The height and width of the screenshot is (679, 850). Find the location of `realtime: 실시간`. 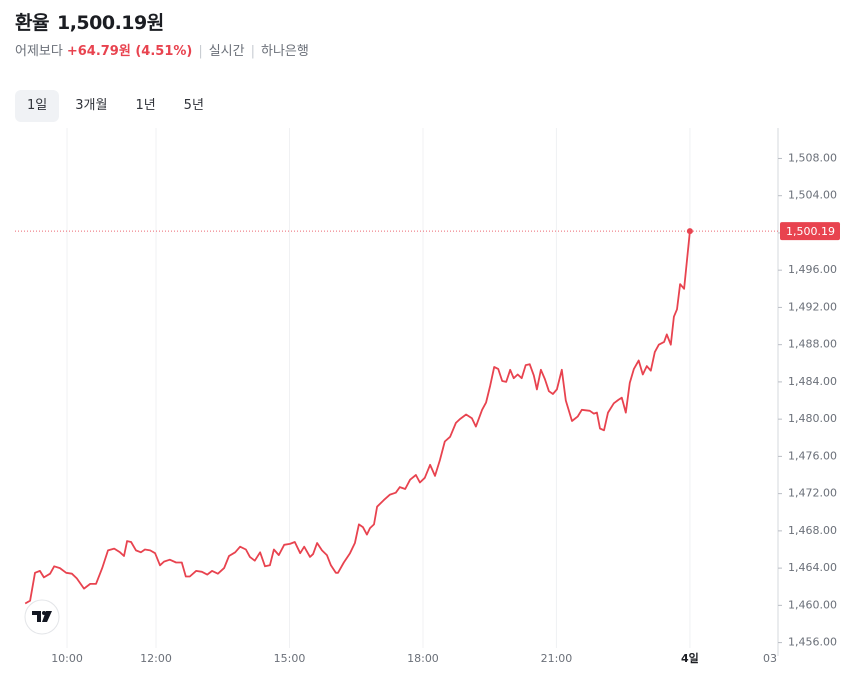

realtime: 실시간 is located at coordinates (226, 51).